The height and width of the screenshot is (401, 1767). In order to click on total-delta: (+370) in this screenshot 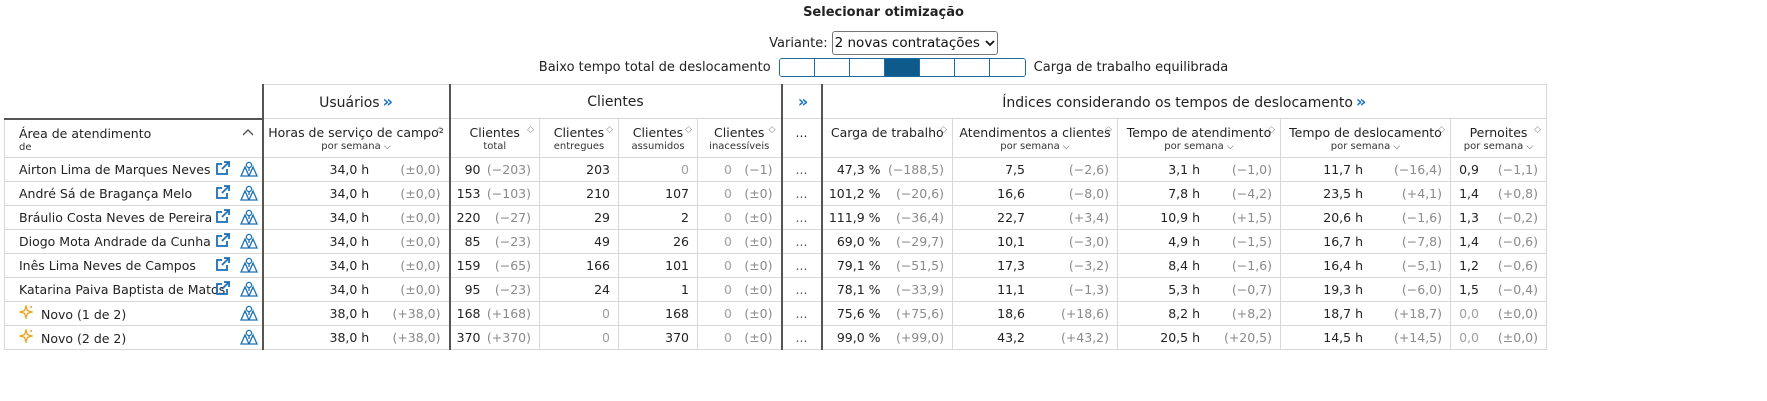, I will do `click(508, 337)`.